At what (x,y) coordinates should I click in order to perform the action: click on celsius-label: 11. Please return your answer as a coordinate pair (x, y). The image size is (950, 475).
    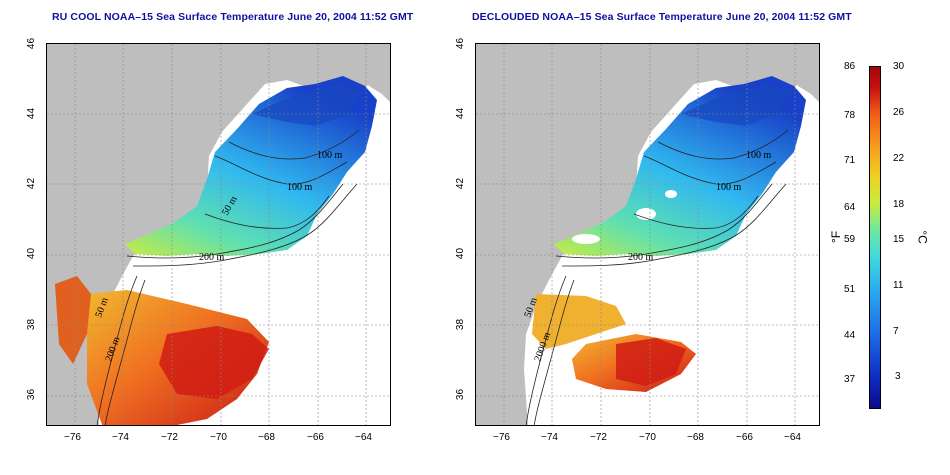
    Looking at the image, I should click on (898, 285).